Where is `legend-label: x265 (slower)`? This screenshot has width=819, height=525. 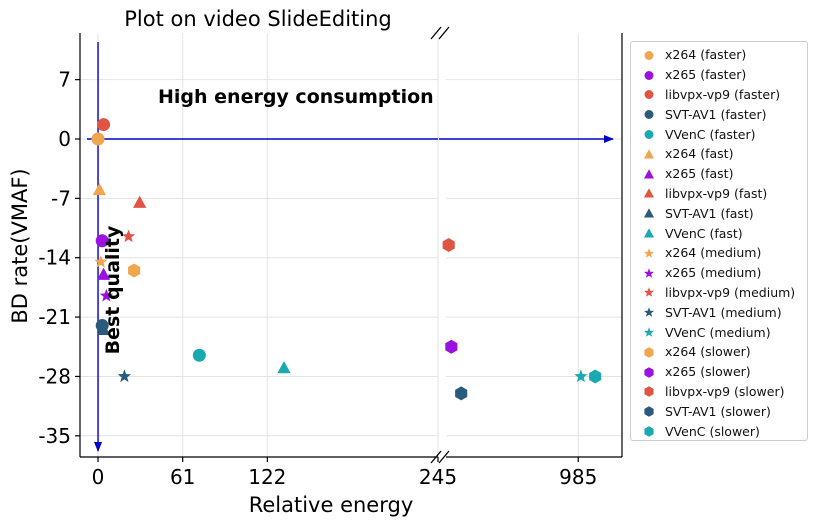
legend-label: x265 (slower) is located at coordinates (708, 372).